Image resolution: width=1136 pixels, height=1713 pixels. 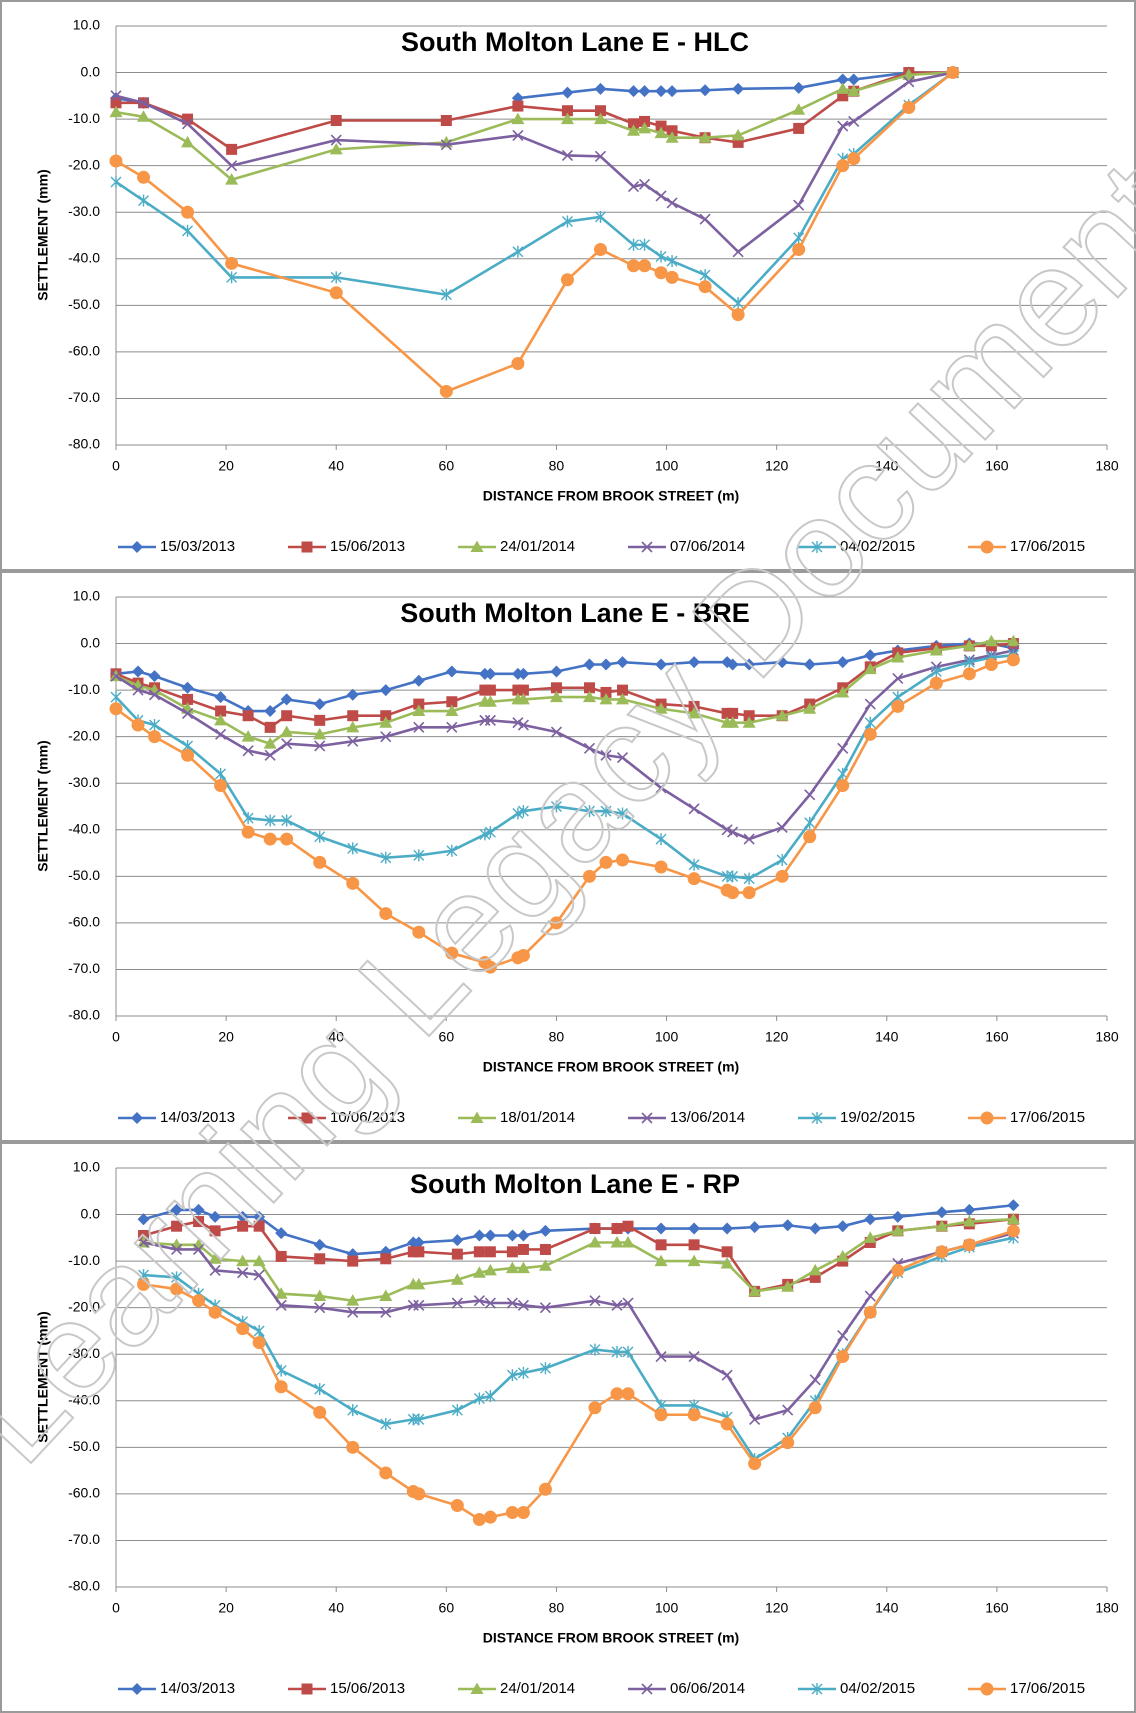 What do you see at coordinates (84, 304) in the screenshot?
I see `y-tick-label: -50.0` at bounding box center [84, 304].